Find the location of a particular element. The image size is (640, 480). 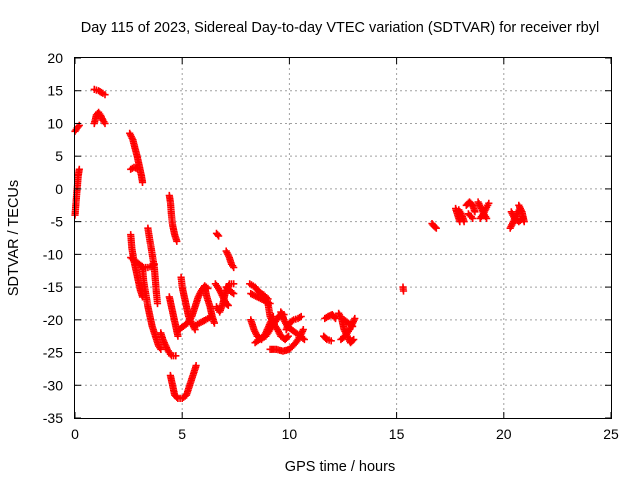

y-tick-label: -15 is located at coordinates (53, 287).